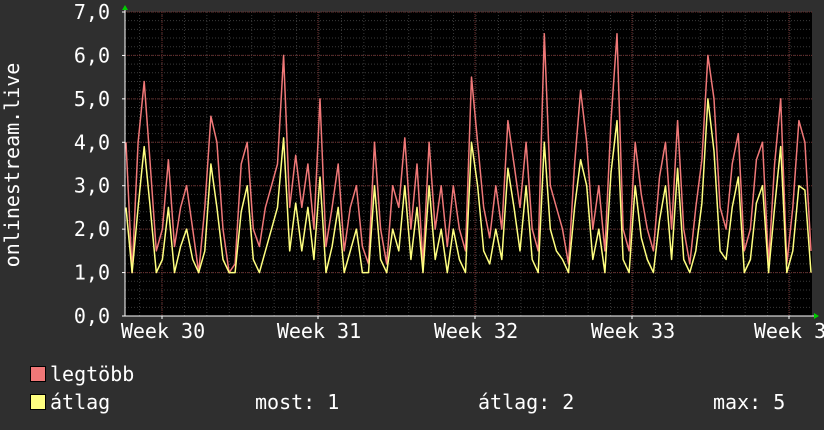 This screenshot has width=824, height=430. Describe the element at coordinates (92, 374) in the screenshot. I see `legend-label-max: legtöbb` at that location.